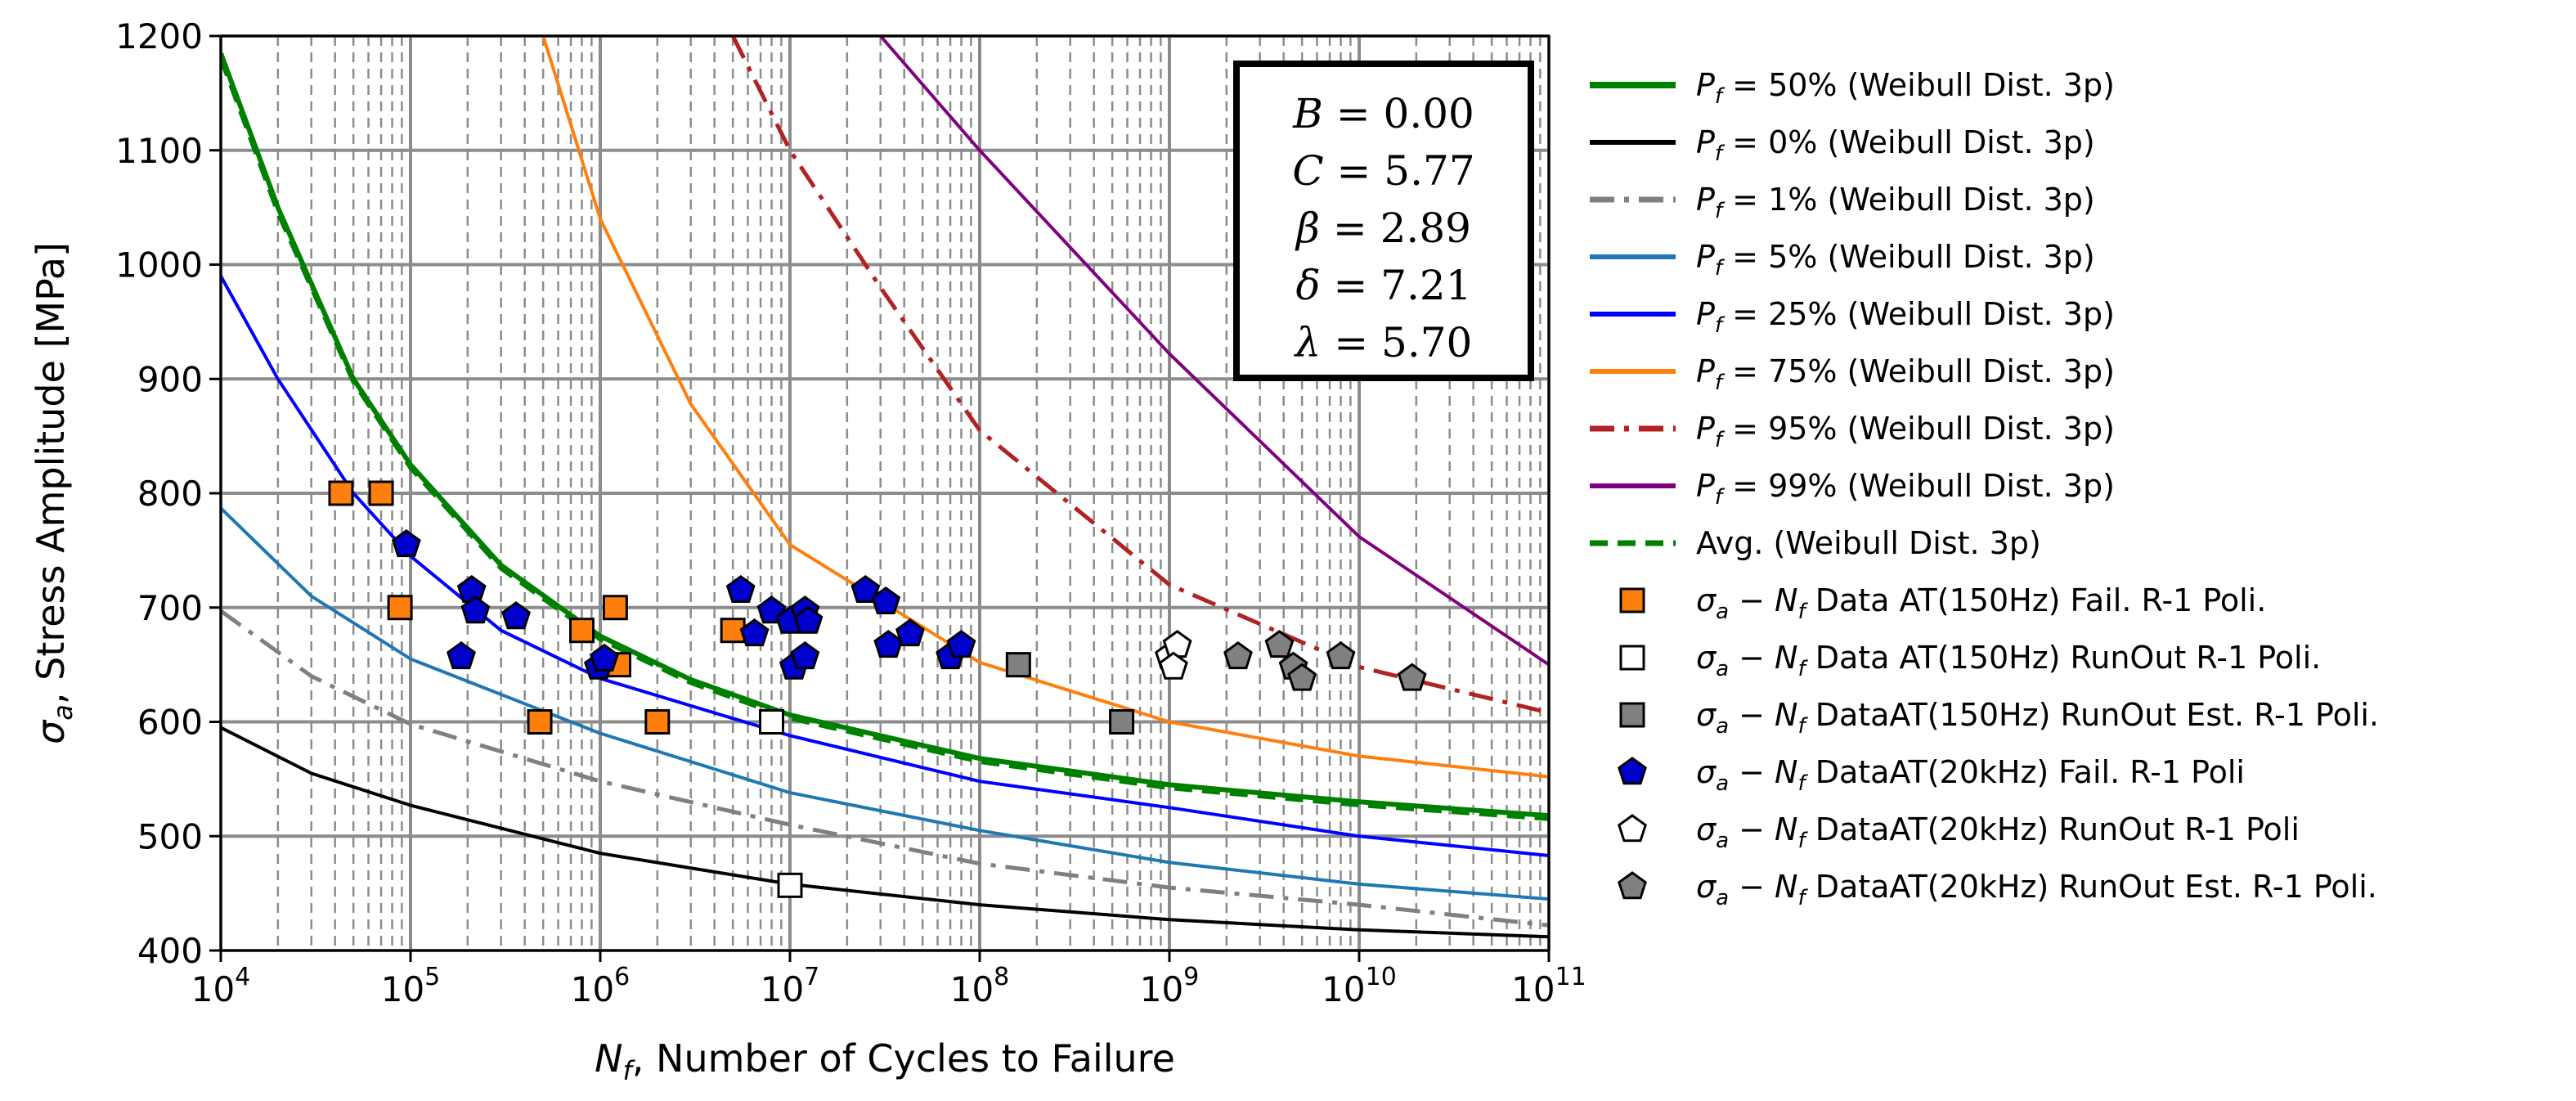 The image size is (2576, 1101). I want to click on parameter-5: λ = 5.70, so click(1383, 342).